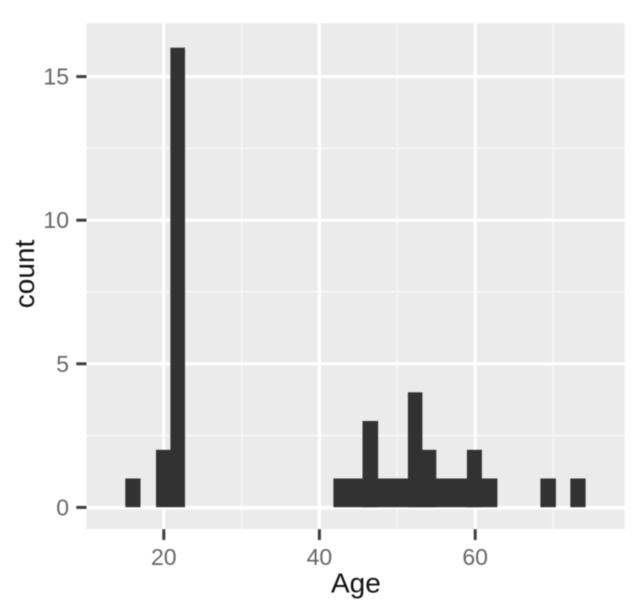 This screenshot has height=606, width=640. Describe the element at coordinates (62, 507) in the screenshot. I see `svg-text: 0` at that location.